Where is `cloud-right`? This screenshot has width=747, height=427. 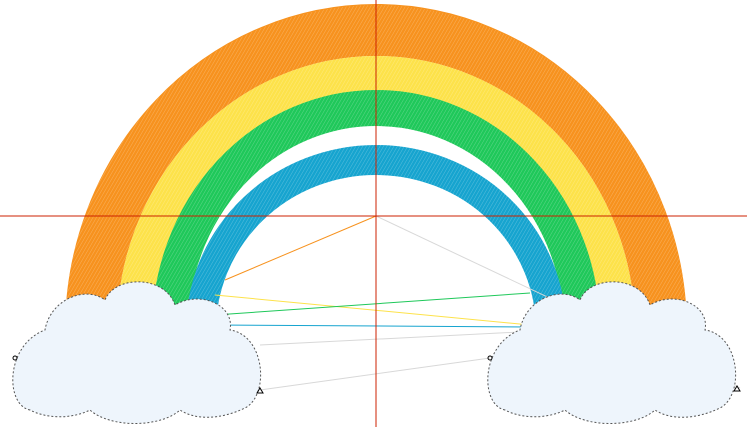
cloud-right is located at coordinates (612, 352).